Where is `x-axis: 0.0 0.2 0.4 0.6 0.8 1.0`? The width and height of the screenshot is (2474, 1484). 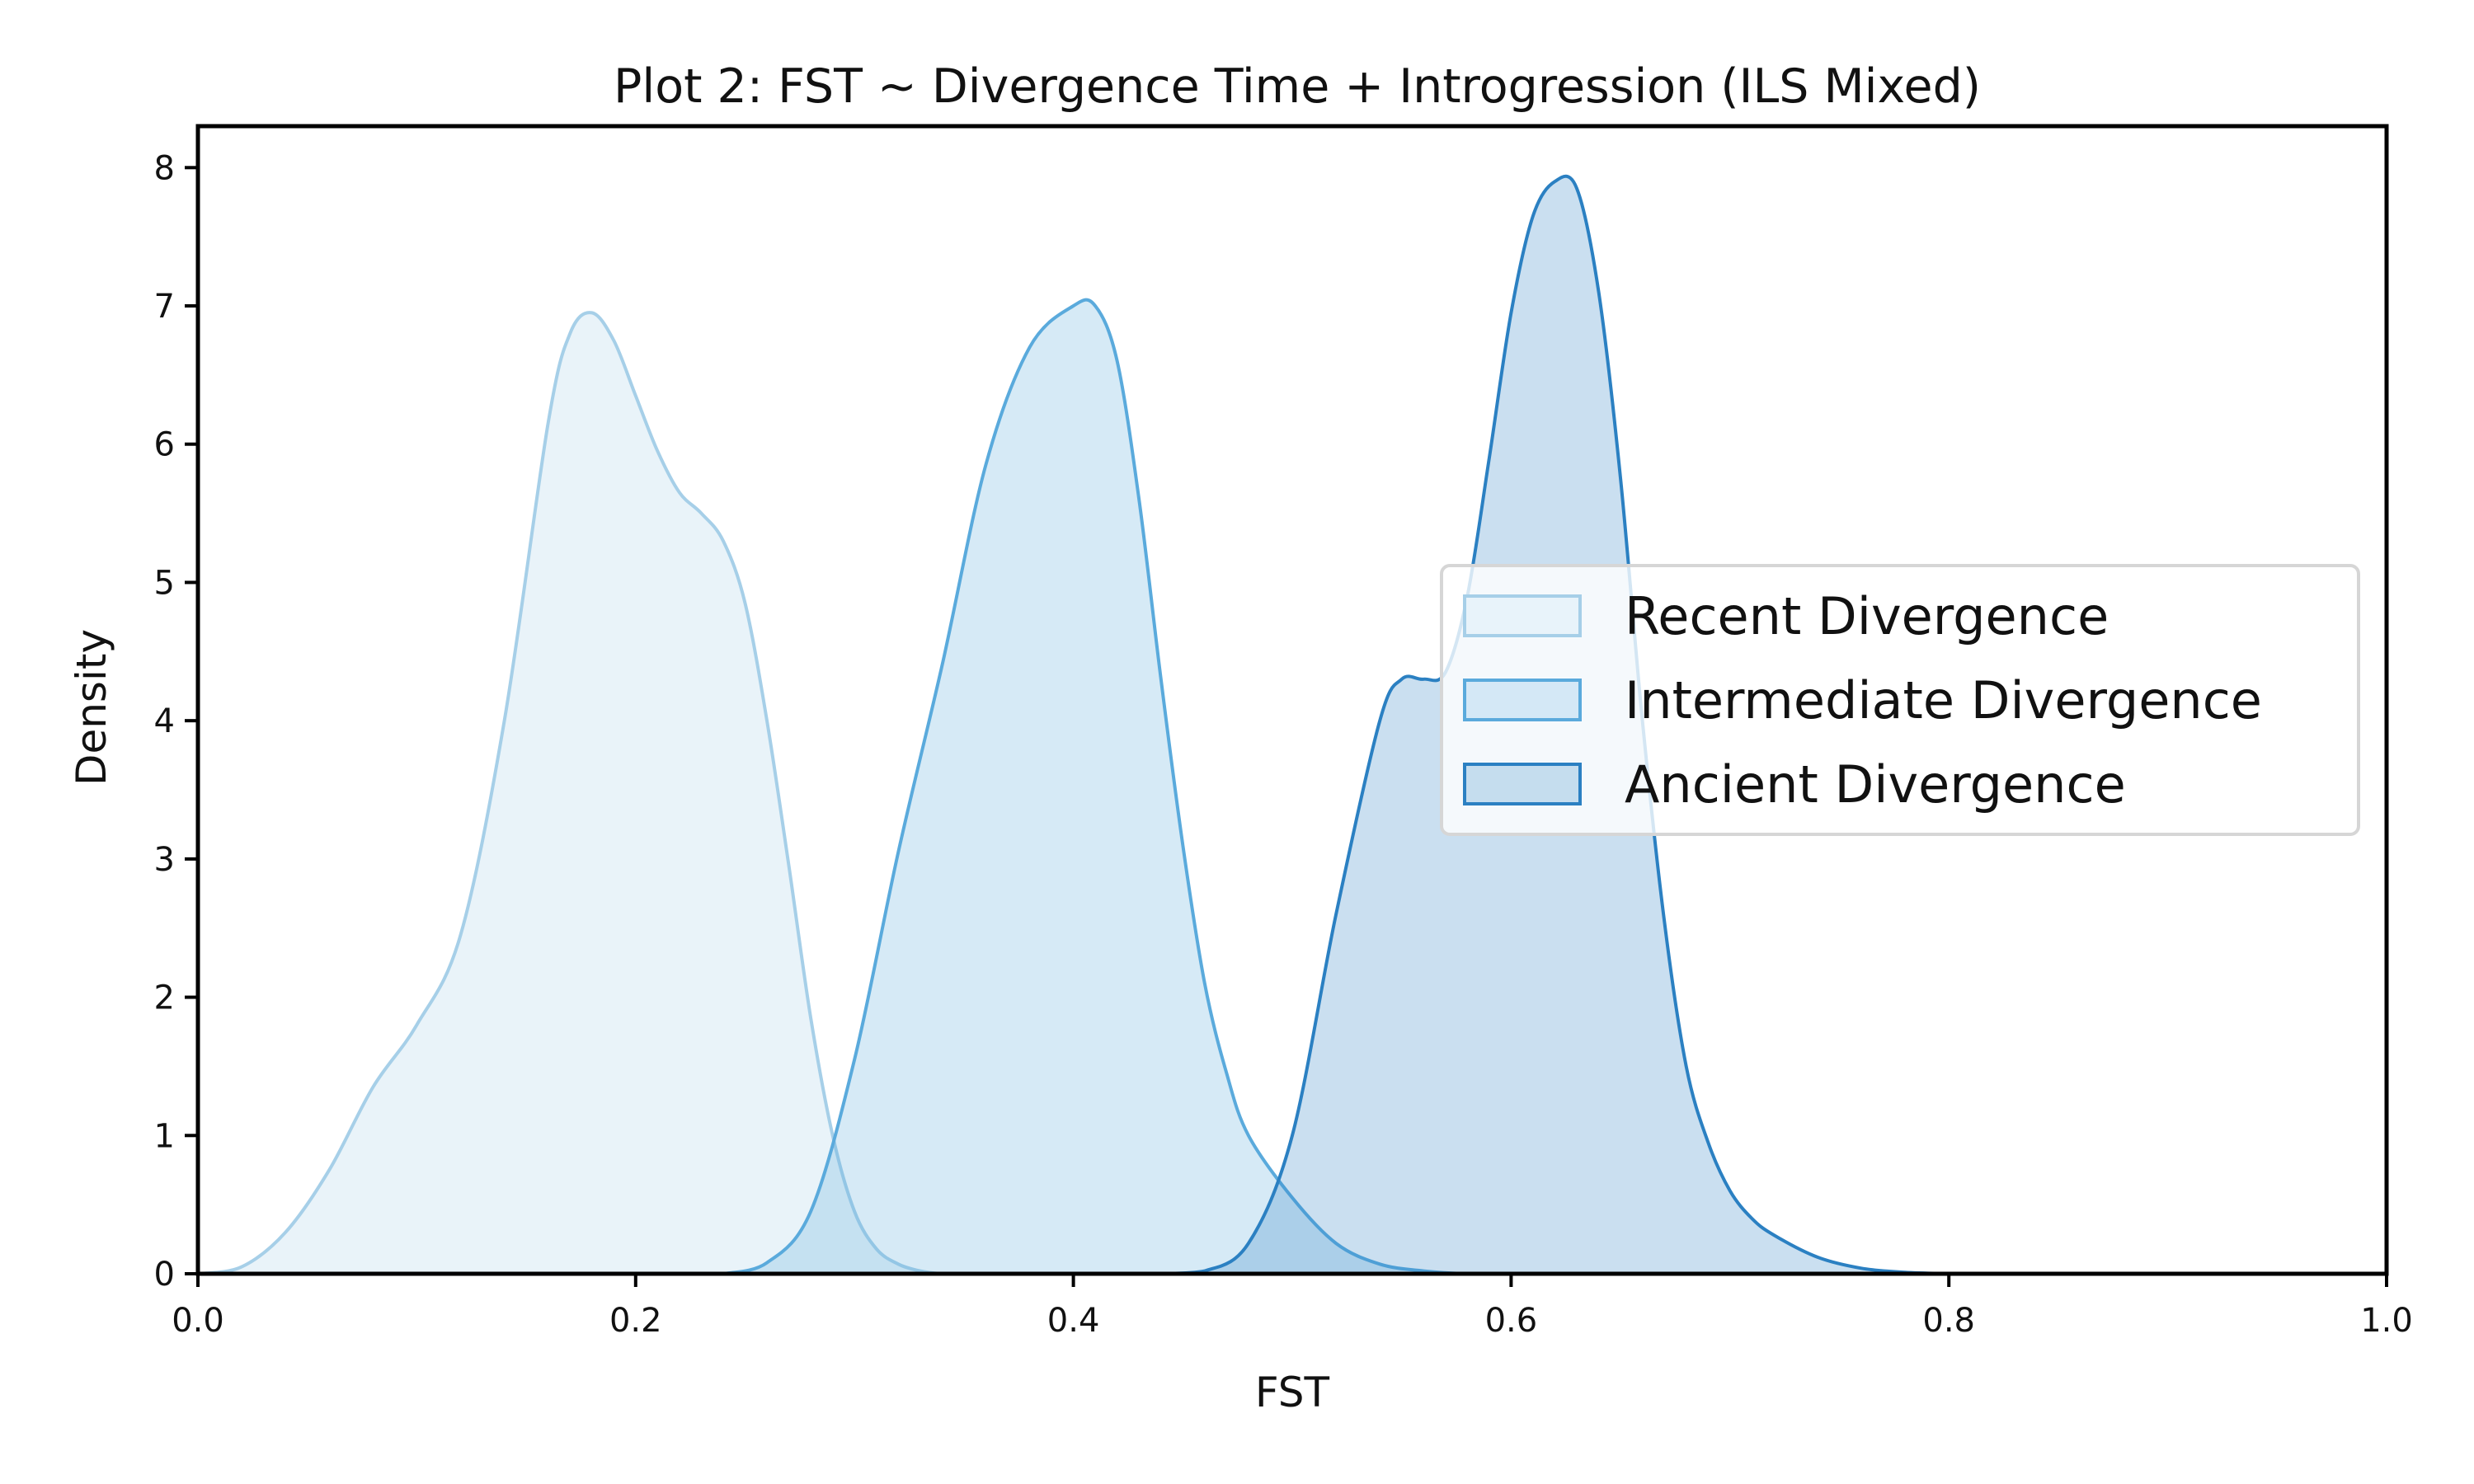 x-axis: 0.0 0.2 0.4 0.6 0.8 1.0 is located at coordinates (1292, 1307).